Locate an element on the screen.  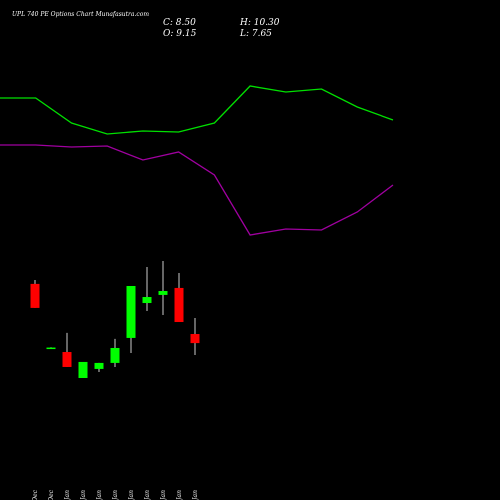
x-tick-label: 09 Jan is located at coordinates (131, 495).